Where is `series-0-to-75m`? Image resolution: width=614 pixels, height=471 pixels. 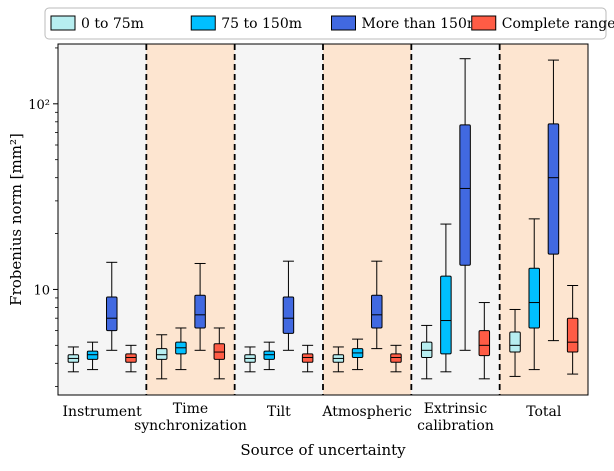 series-0-to-75m is located at coordinates (294, 344).